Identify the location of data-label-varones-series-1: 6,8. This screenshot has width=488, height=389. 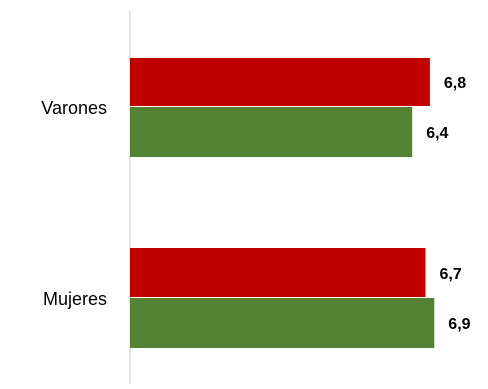
(455, 83).